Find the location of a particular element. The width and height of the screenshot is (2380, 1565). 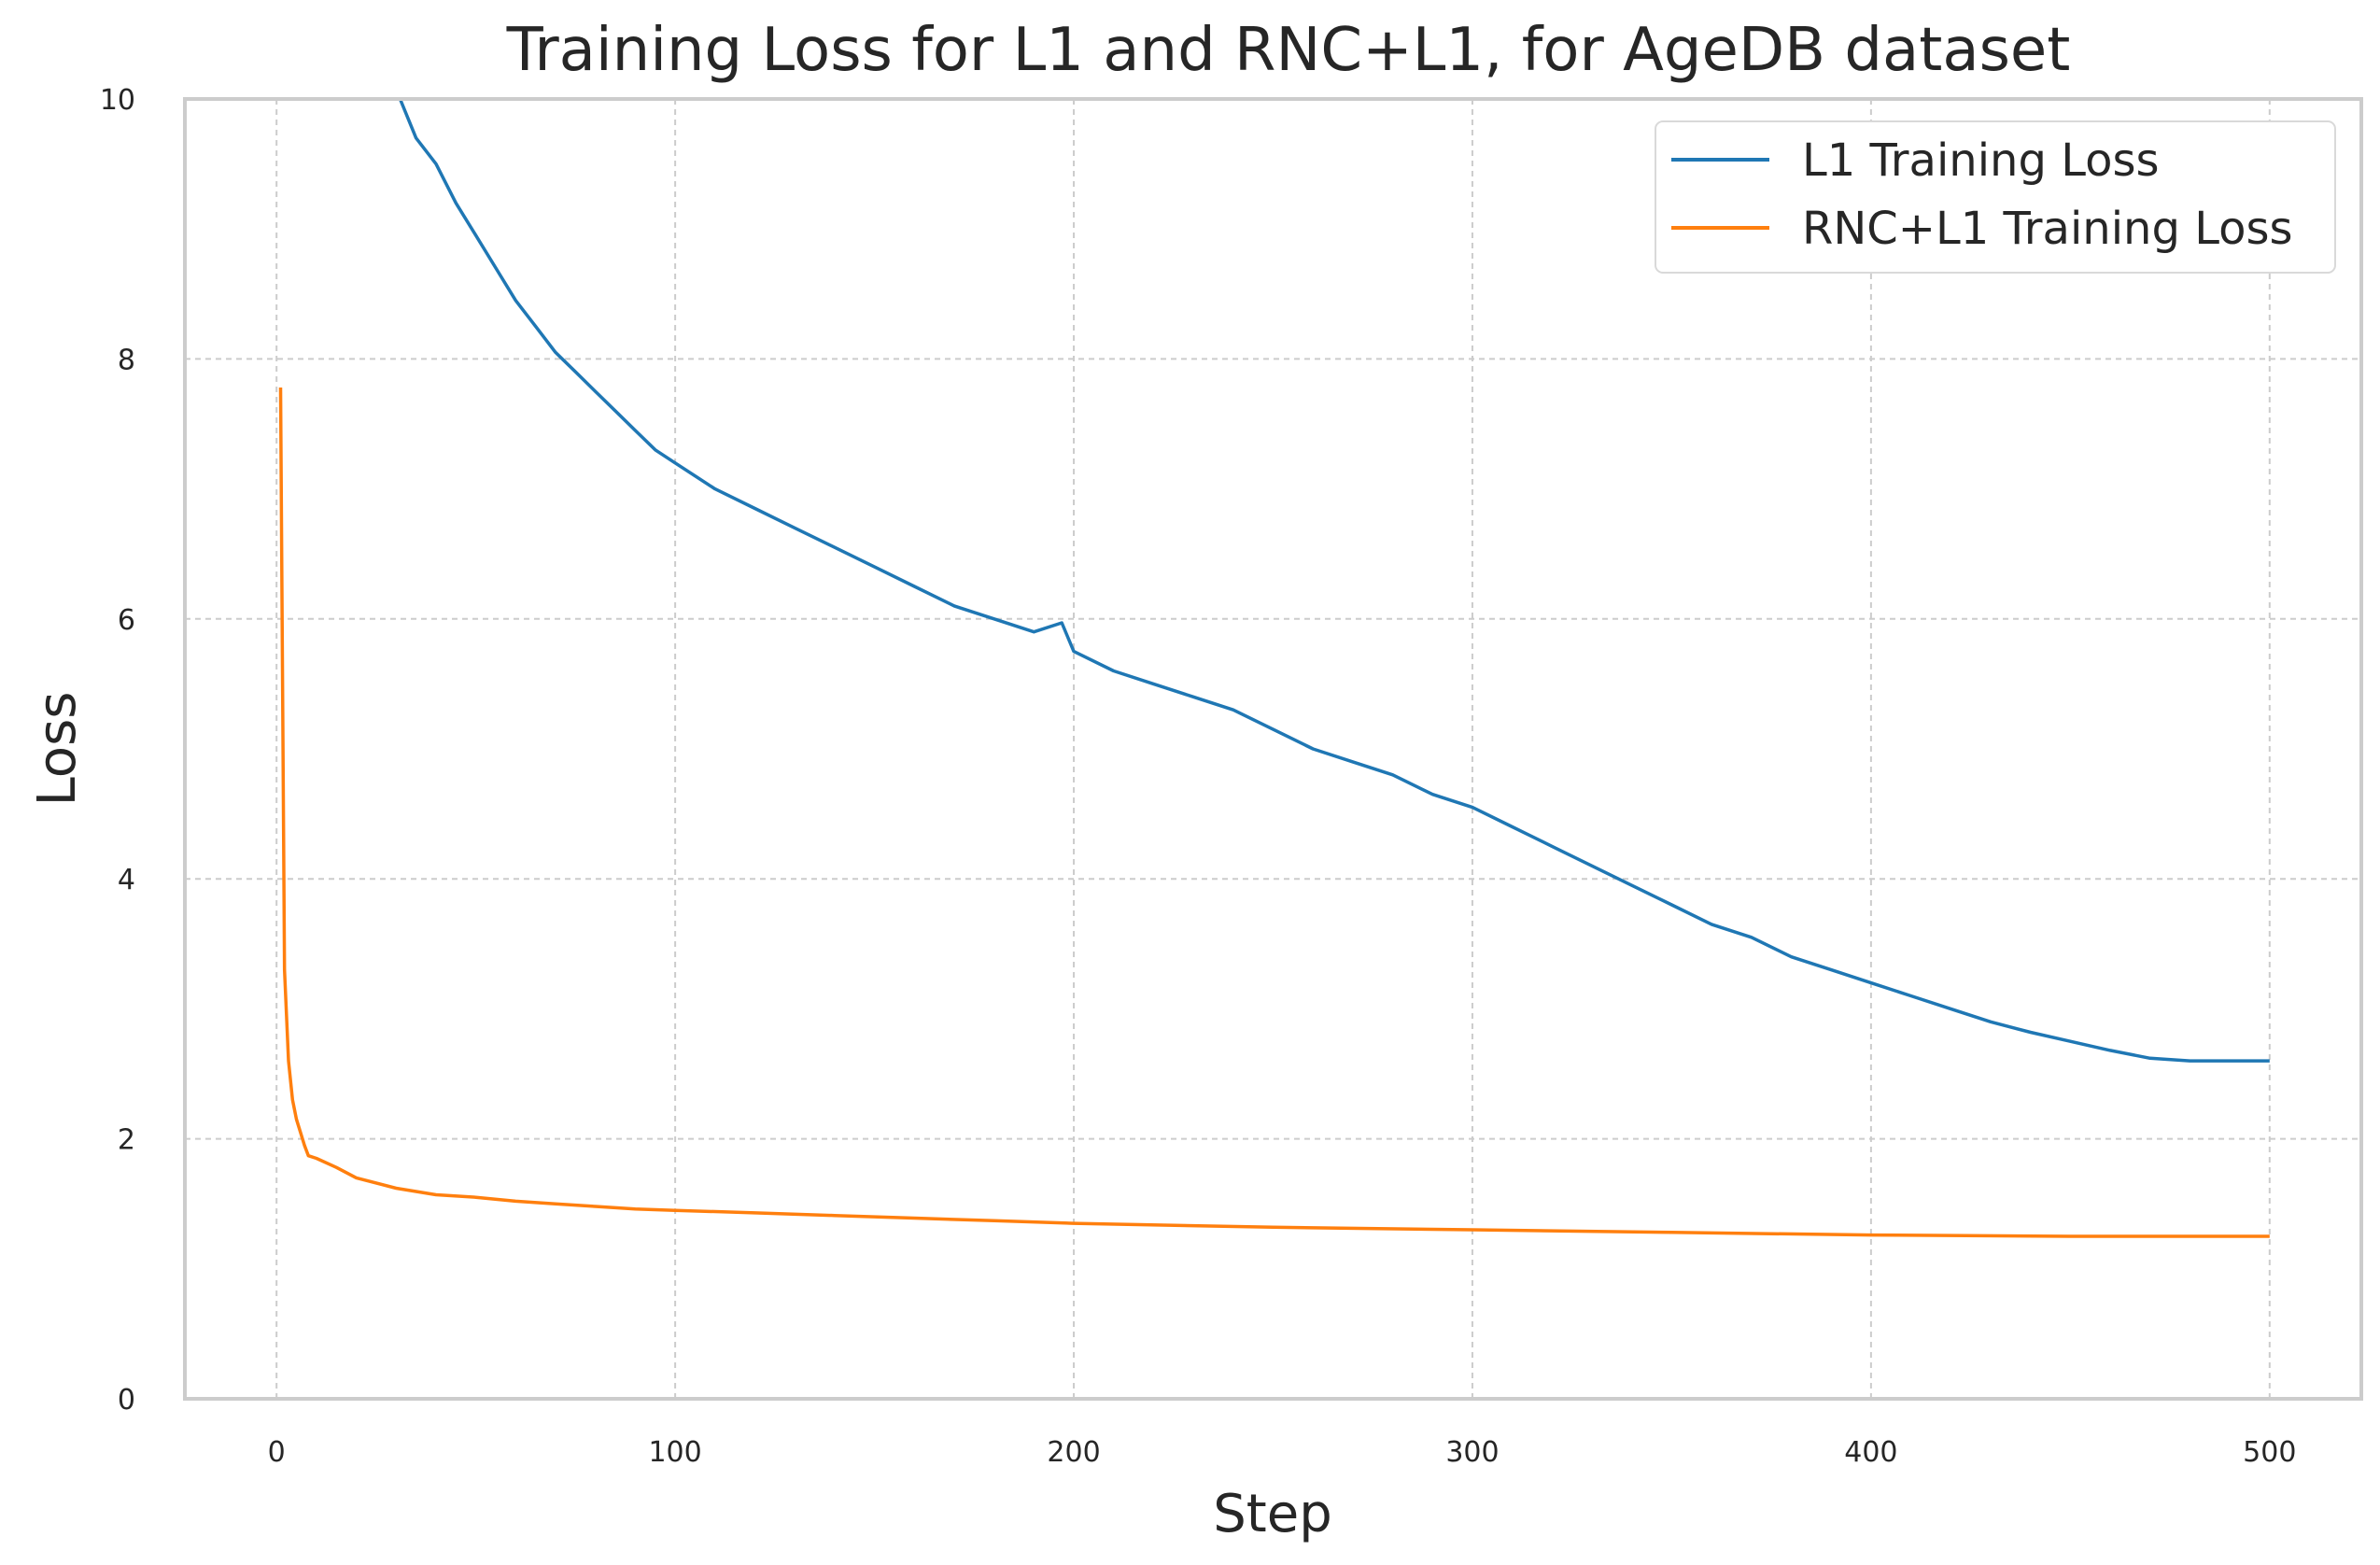

legend-label-l1: L1 Training Loss is located at coordinates (1980, 160).